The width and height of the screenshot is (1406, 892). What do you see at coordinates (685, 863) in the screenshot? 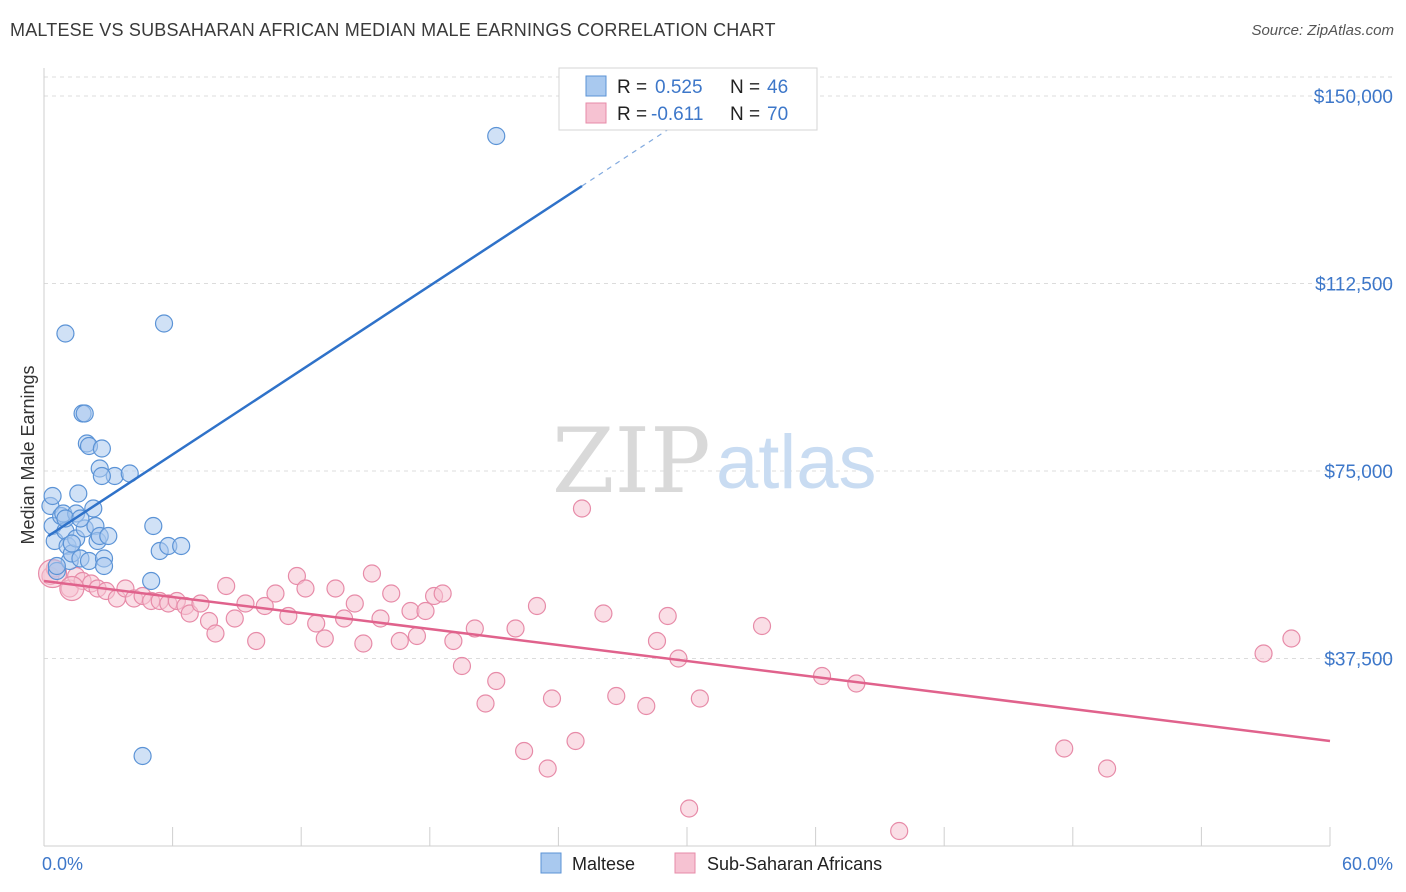
I see `bottom-legend-swatch-subsaharan` at bounding box center [685, 863].